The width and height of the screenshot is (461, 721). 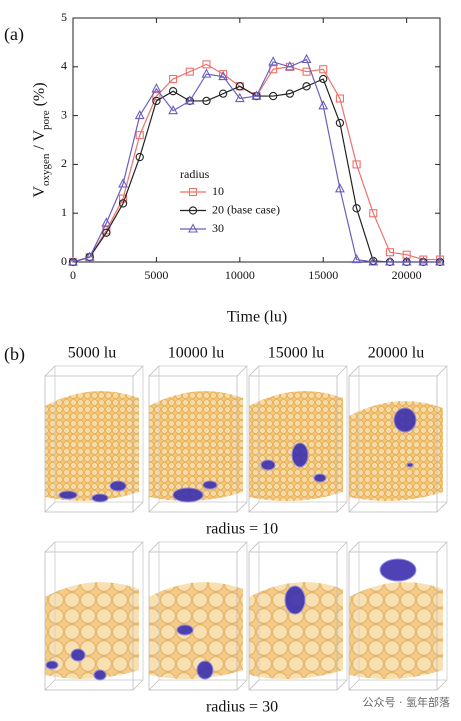 I want to click on y-label-part: pore, so click(x=46, y=120).